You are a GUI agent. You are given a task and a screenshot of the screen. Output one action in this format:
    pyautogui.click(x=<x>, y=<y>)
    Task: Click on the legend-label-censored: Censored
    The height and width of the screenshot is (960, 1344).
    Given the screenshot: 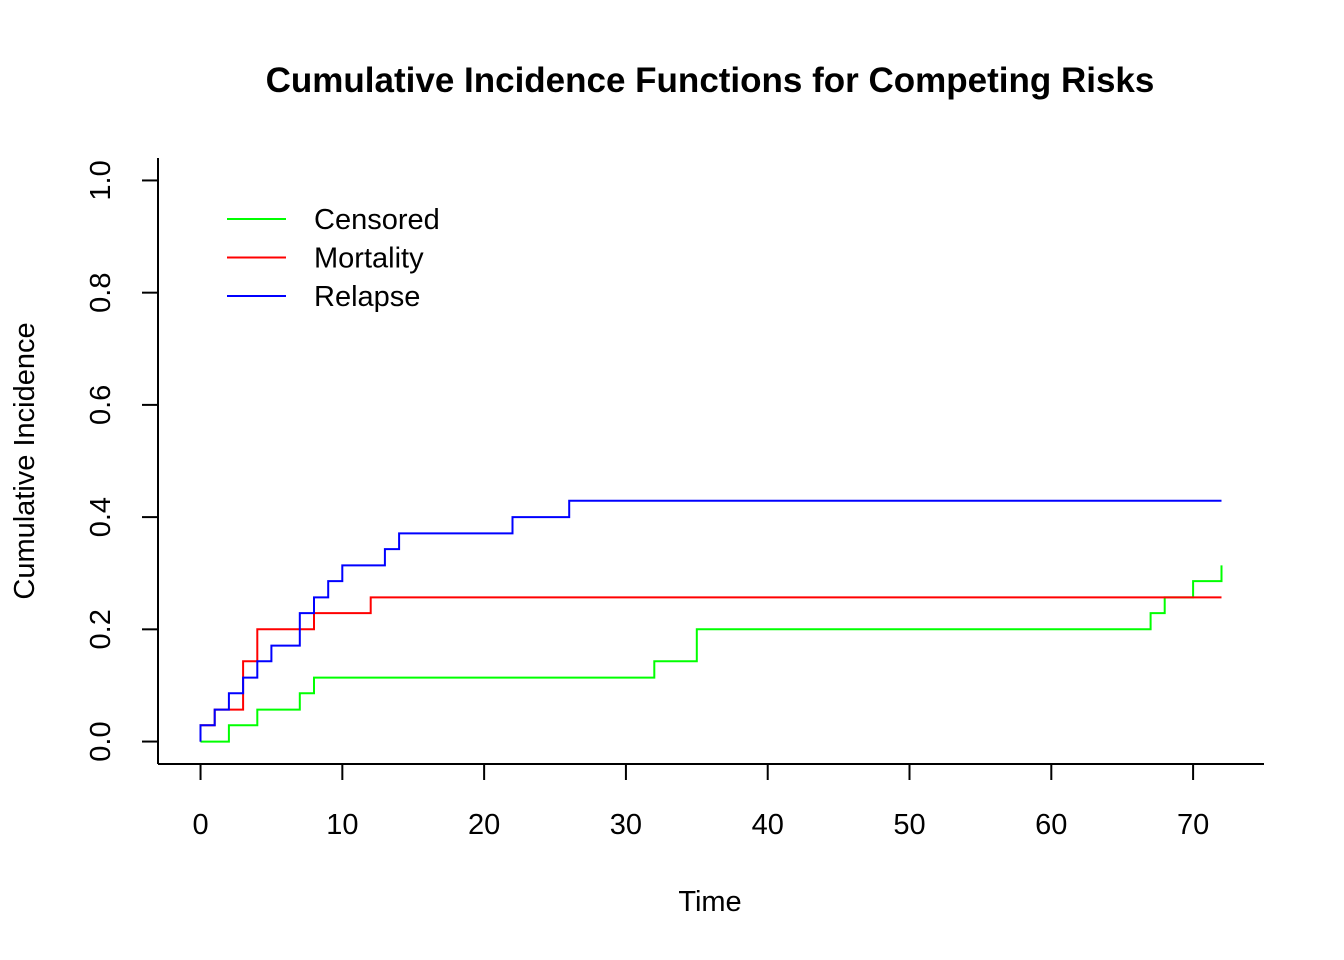 What is the action you would take?
    pyautogui.click(x=377, y=220)
    